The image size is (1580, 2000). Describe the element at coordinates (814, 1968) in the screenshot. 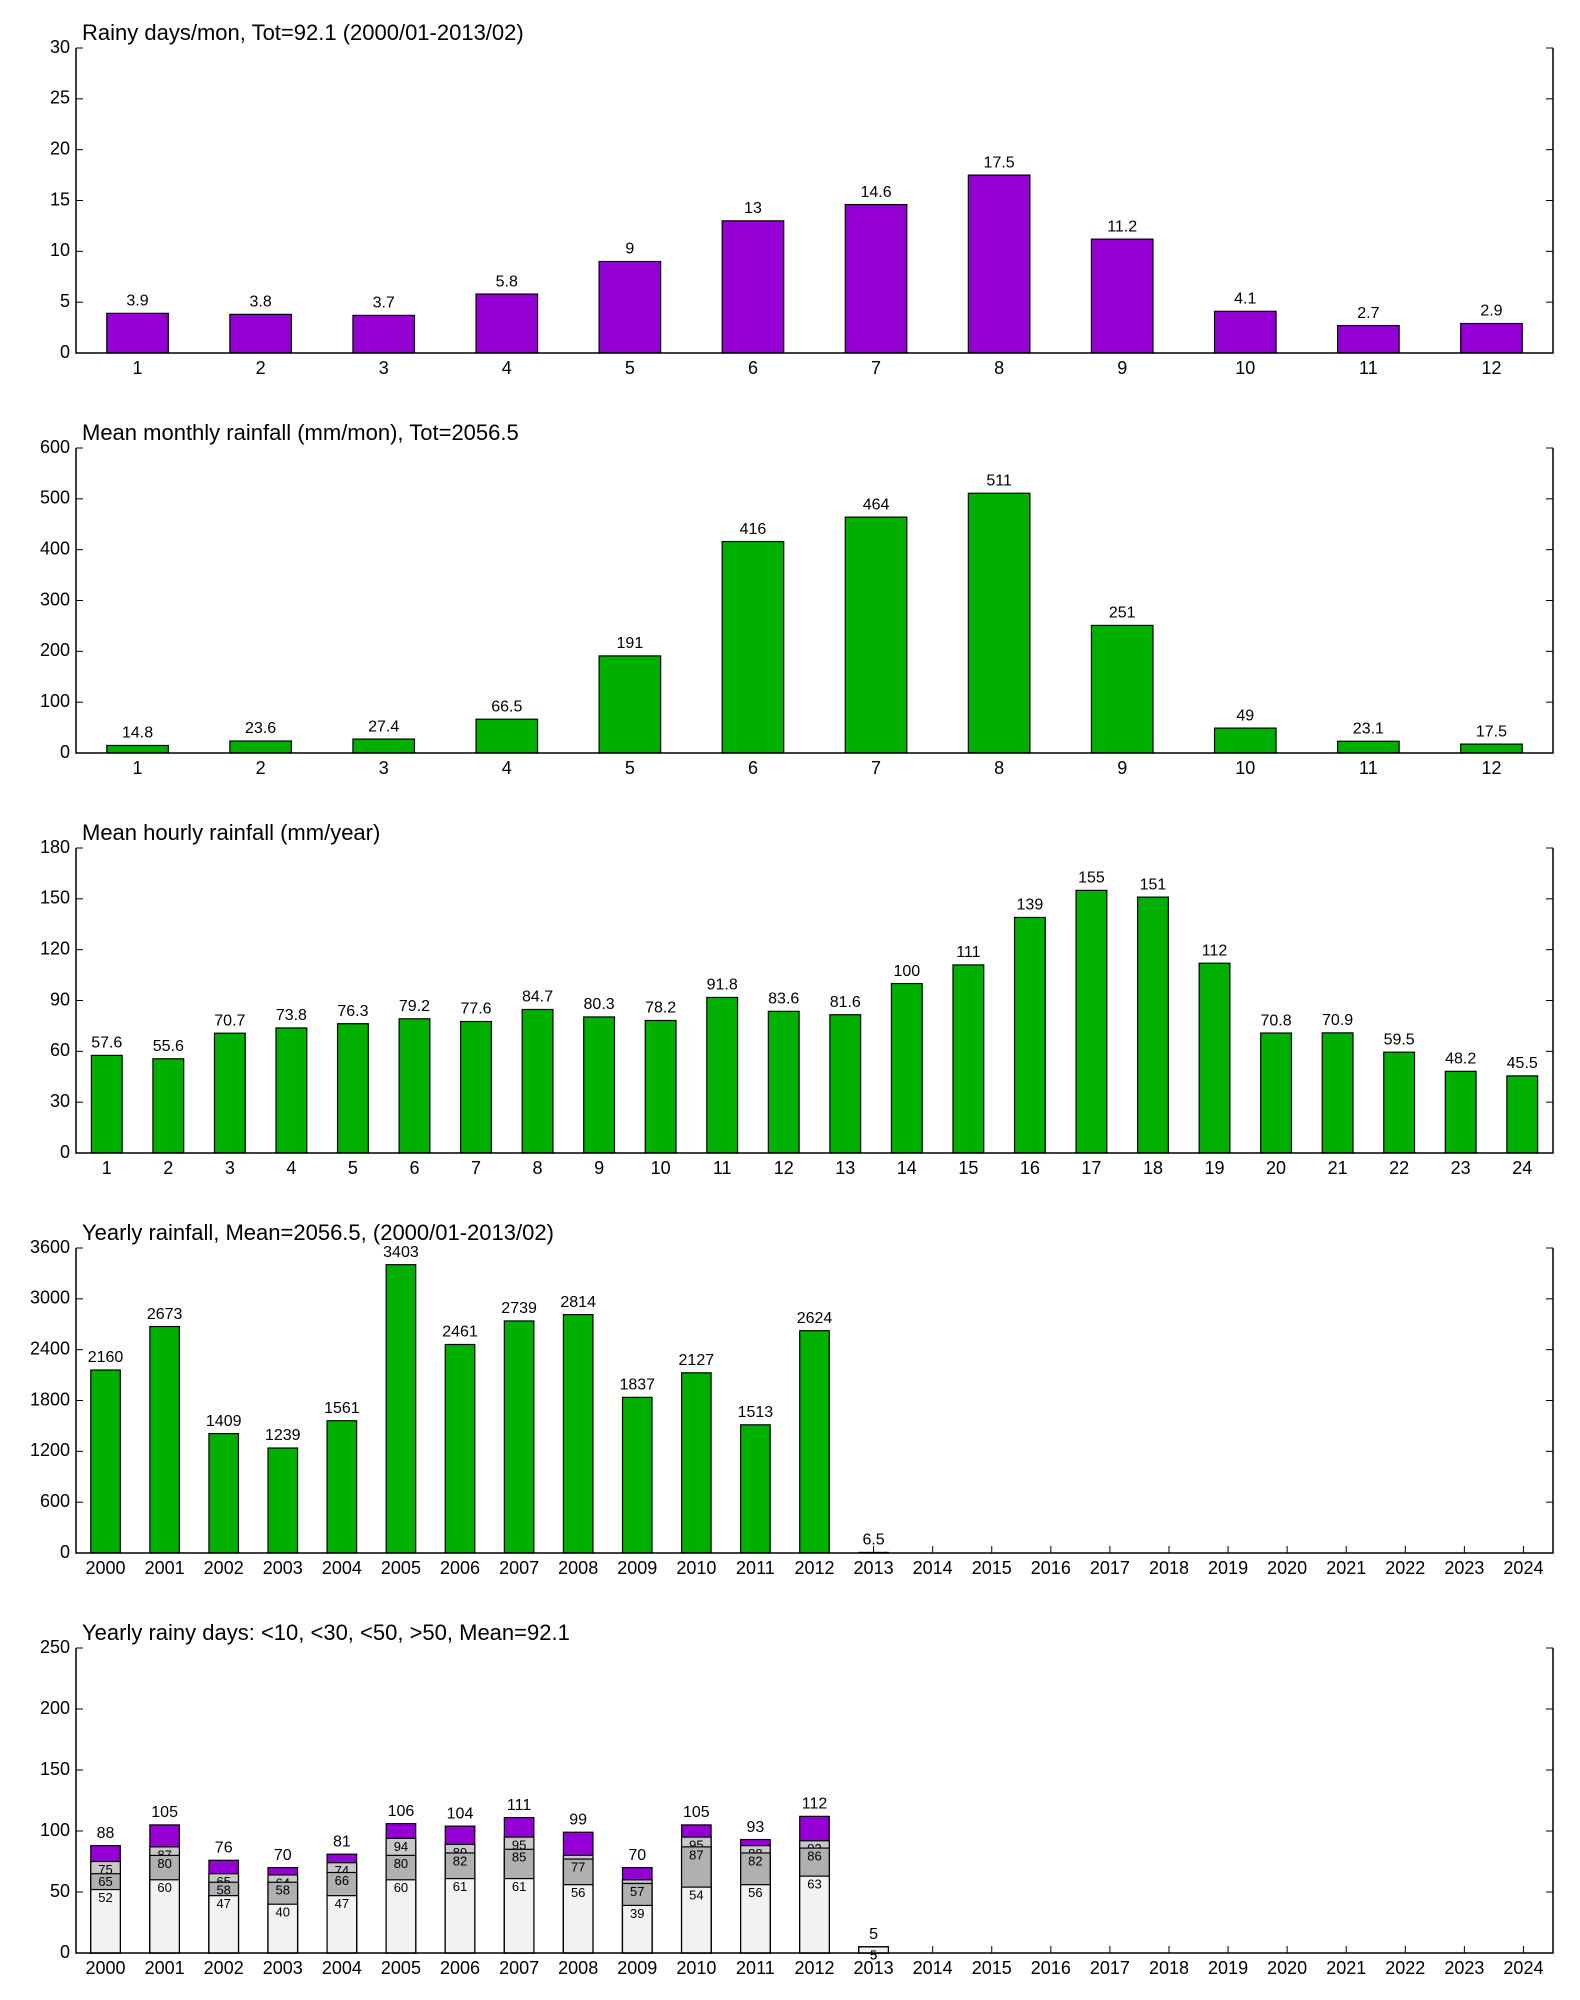

I see `x-tick-label: 2012` at that location.